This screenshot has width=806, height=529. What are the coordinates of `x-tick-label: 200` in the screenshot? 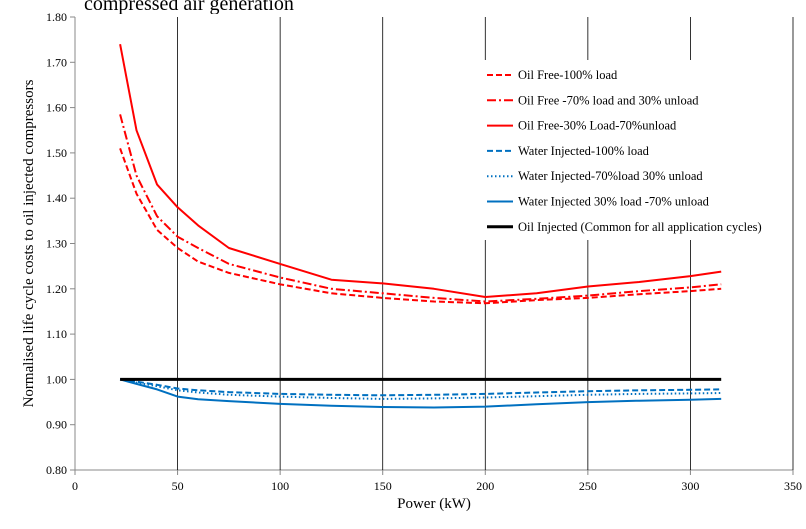 It's located at (485, 486).